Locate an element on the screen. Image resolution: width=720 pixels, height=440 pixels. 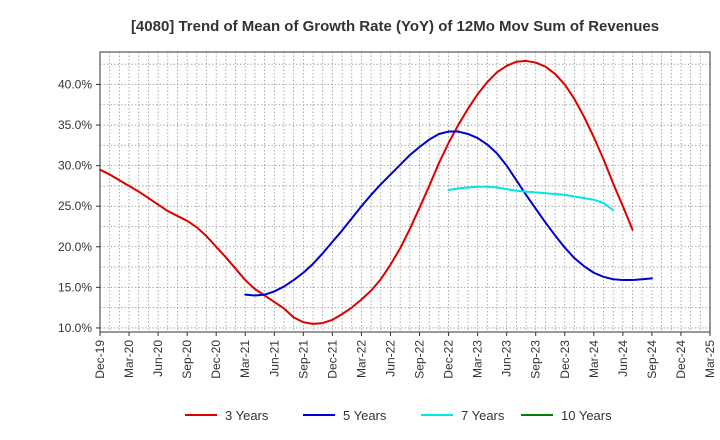
x-tick-label: Jun-22 is located at coordinates (390, 358).